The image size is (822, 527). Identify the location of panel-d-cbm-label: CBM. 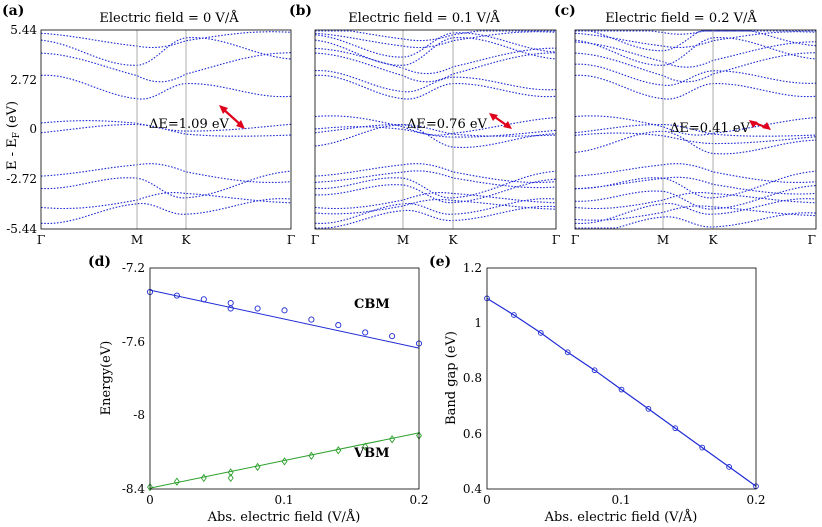
(372, 304).